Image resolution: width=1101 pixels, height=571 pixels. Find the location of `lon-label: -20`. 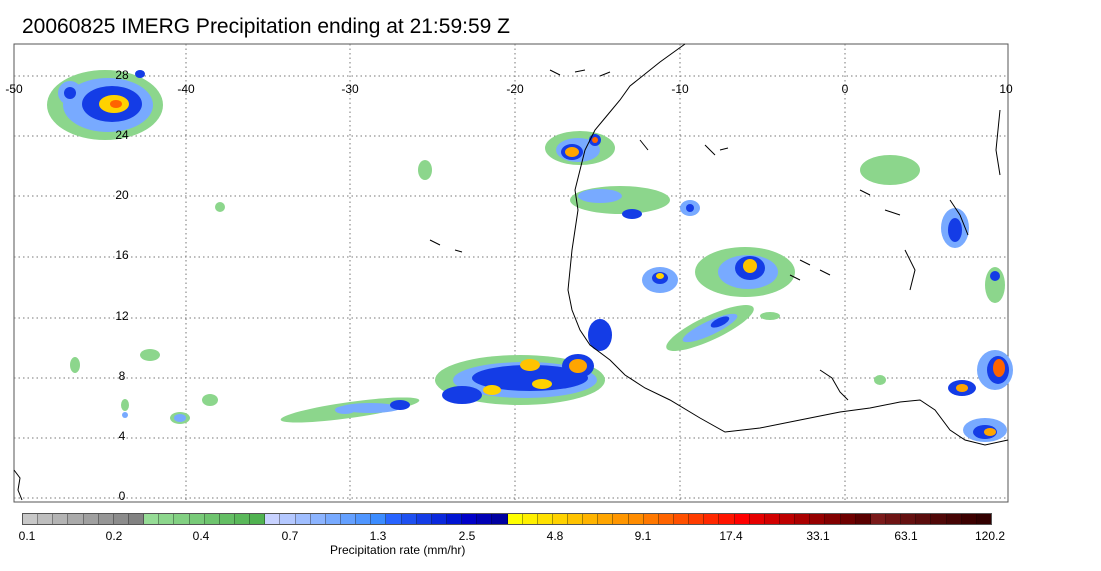

lon-label: -20 is located at coordinates (515, 89).